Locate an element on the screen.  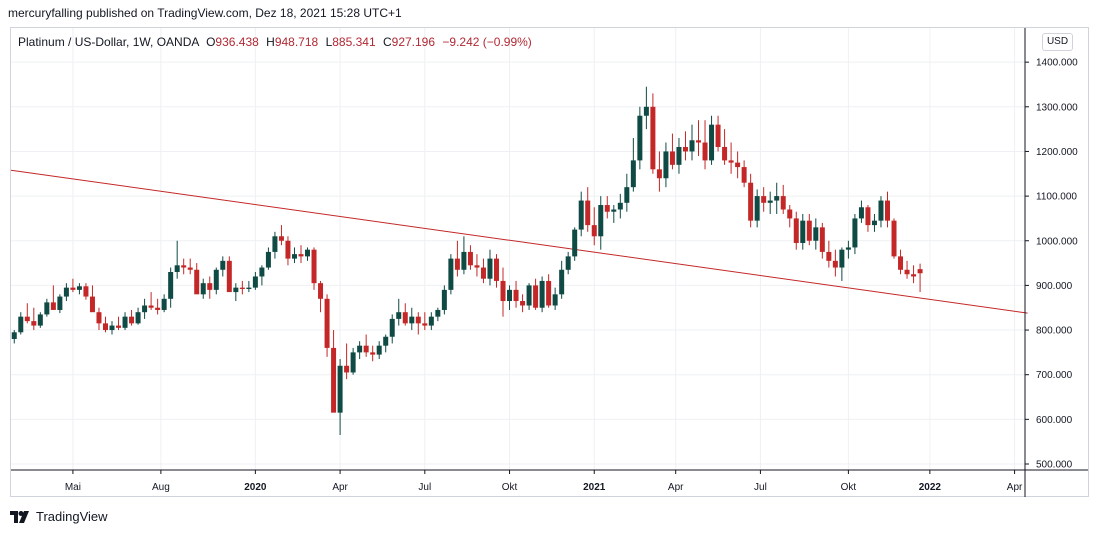
price-tick-label: 500.000 is located at coordinates (1054, 465).